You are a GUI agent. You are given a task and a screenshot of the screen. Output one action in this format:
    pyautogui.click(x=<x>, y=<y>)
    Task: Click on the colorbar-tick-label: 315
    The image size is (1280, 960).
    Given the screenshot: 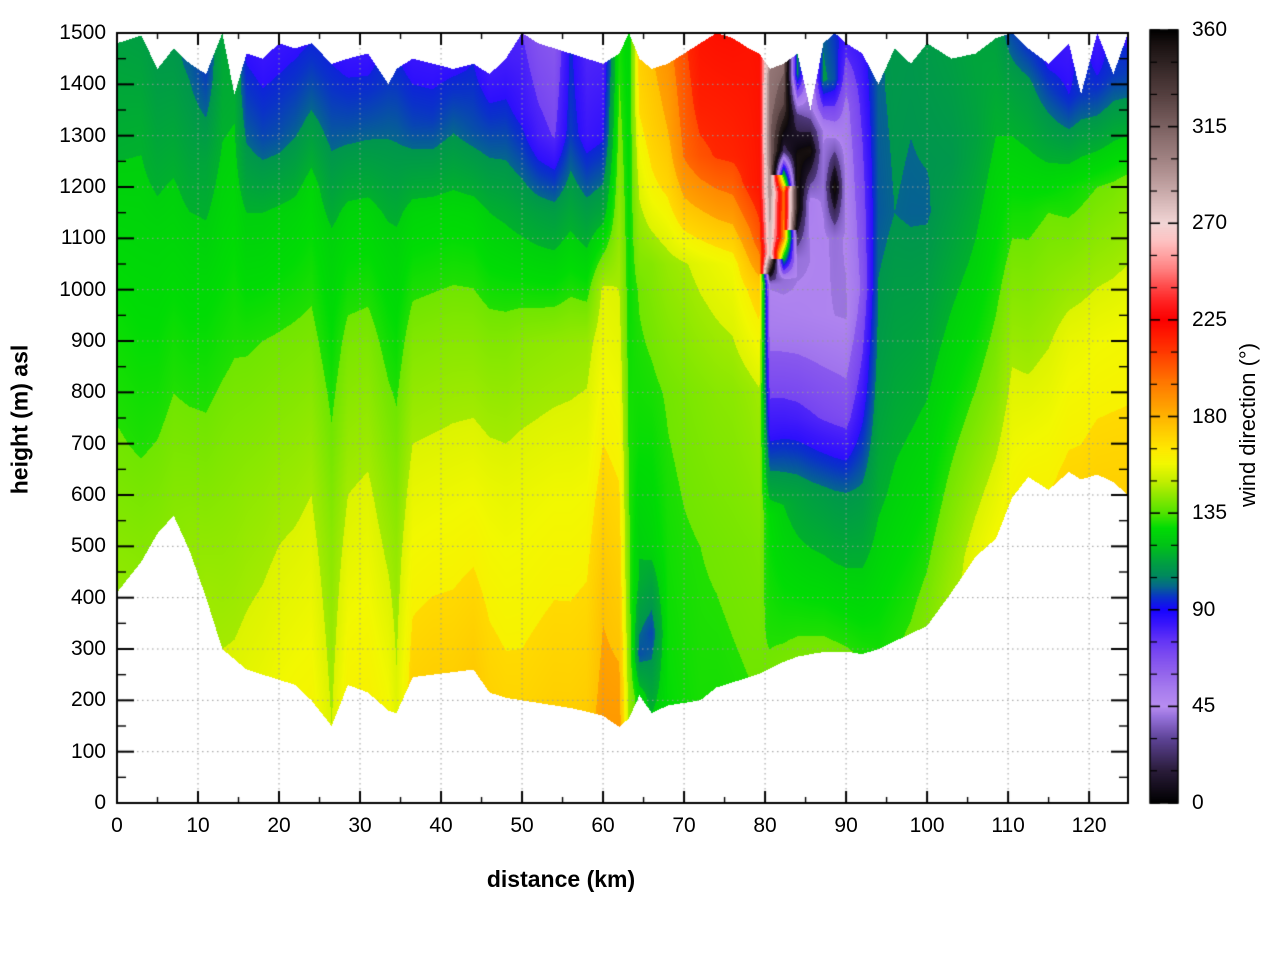 What is the action you would take?
    pyautogui.click(x=1210, y=126)
    